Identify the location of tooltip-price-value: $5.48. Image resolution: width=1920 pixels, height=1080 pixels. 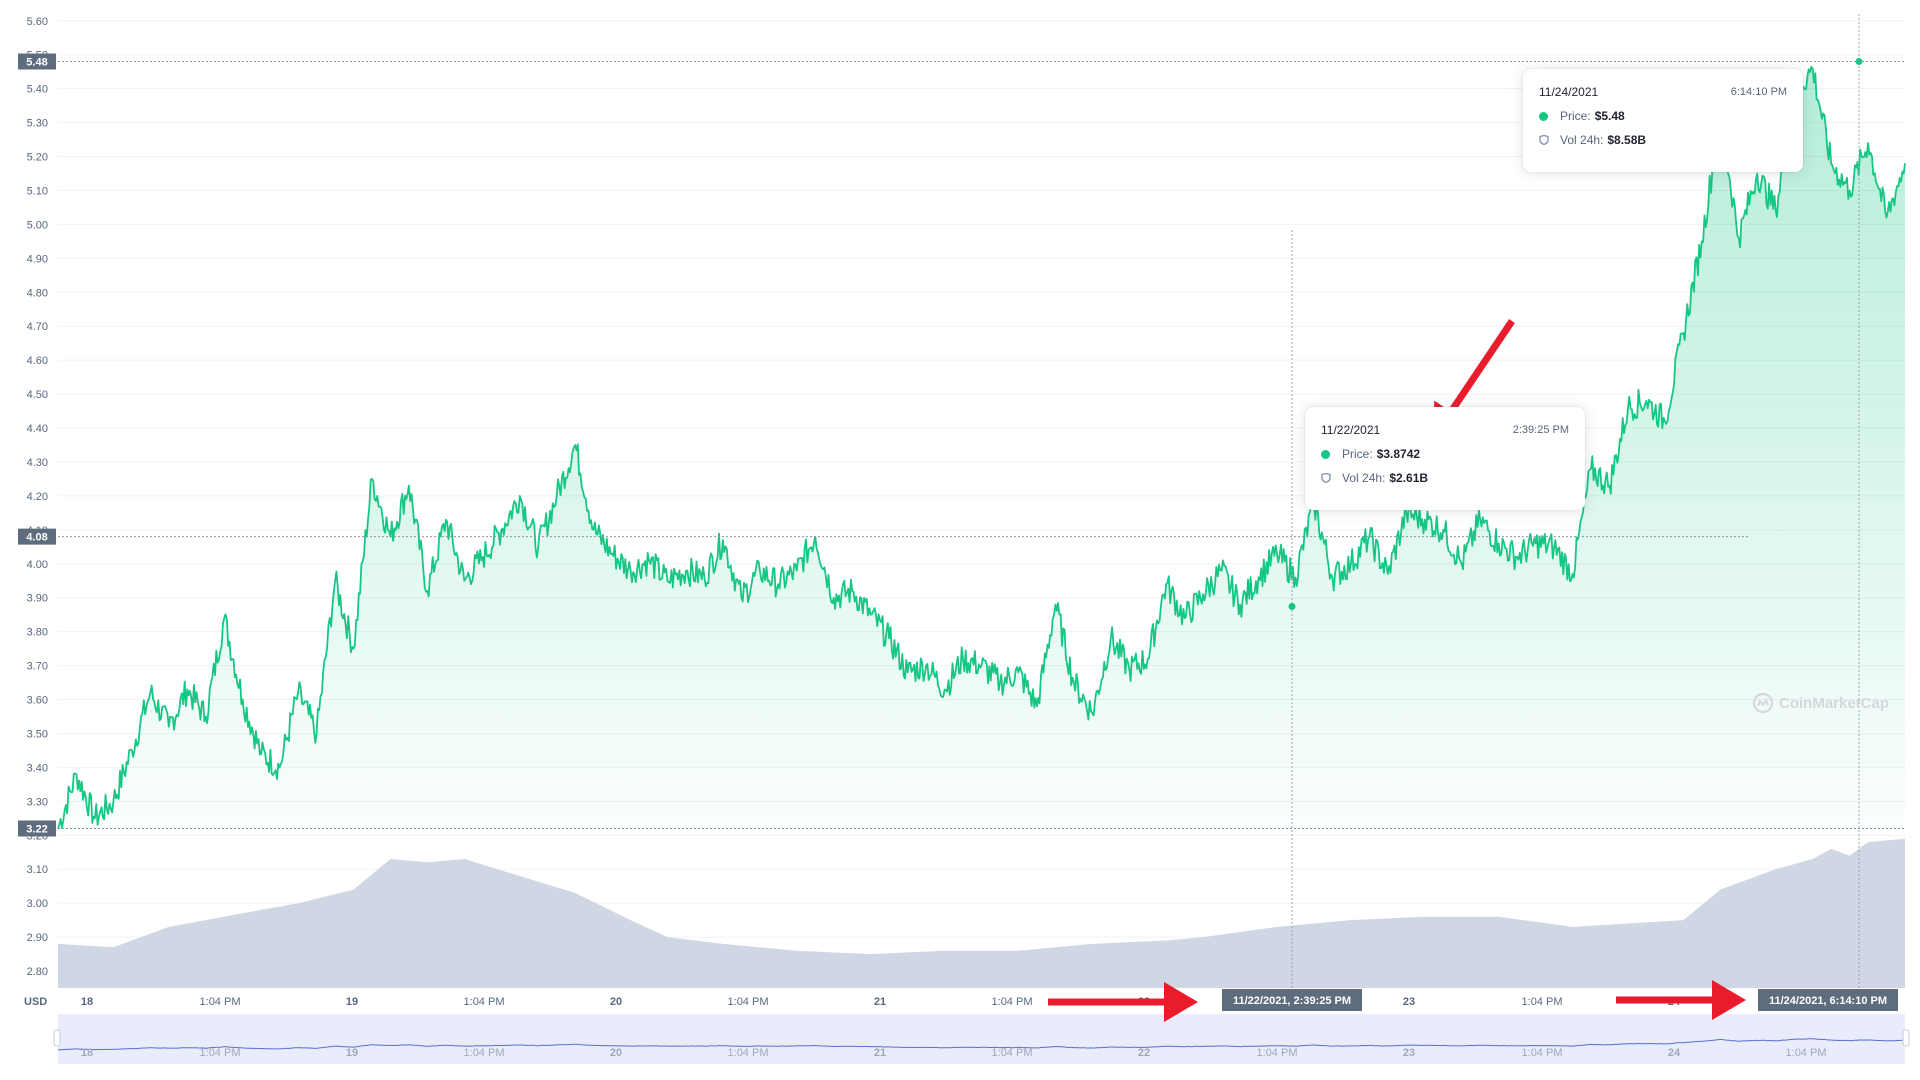
(1609, 116).